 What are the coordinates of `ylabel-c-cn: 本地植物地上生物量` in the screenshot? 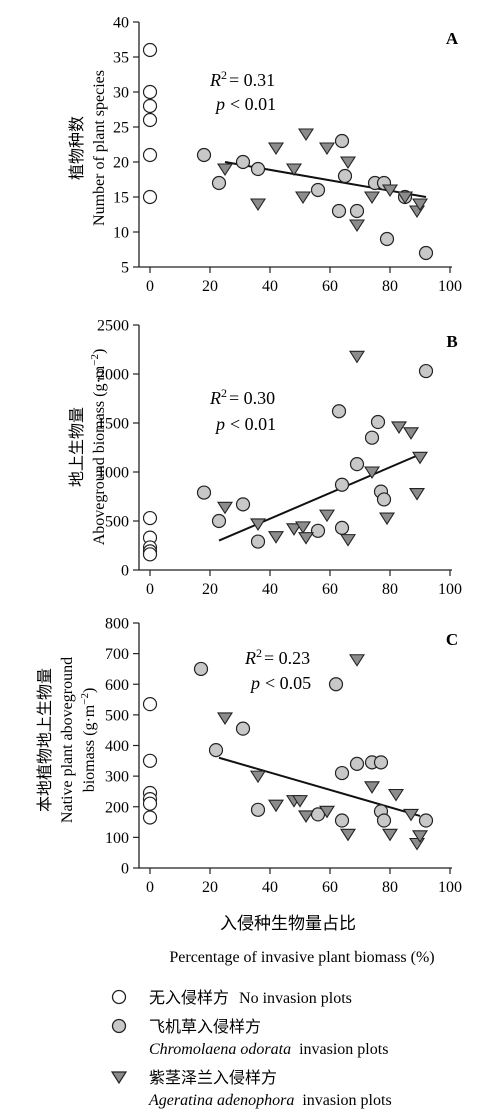 It's located at (45, 740).